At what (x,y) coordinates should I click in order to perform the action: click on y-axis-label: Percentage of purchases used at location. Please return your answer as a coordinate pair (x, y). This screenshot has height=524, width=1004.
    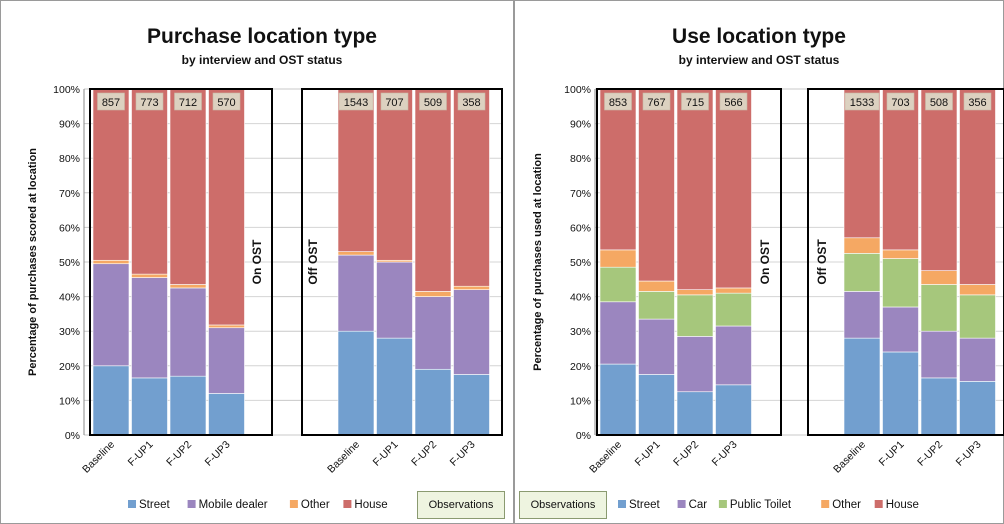
    Looking at the image, I should click on (538, 262).